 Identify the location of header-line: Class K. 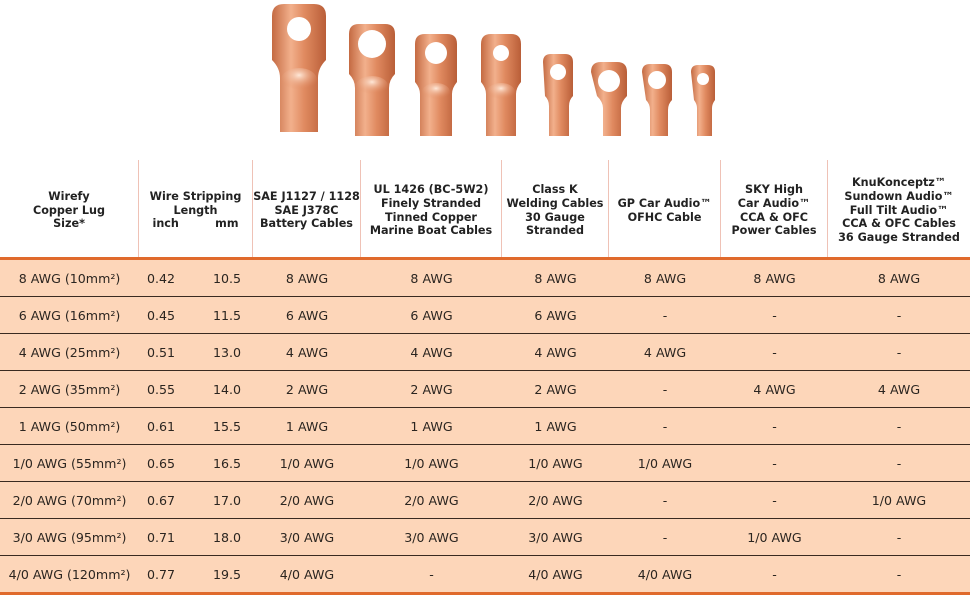
(555, 189).